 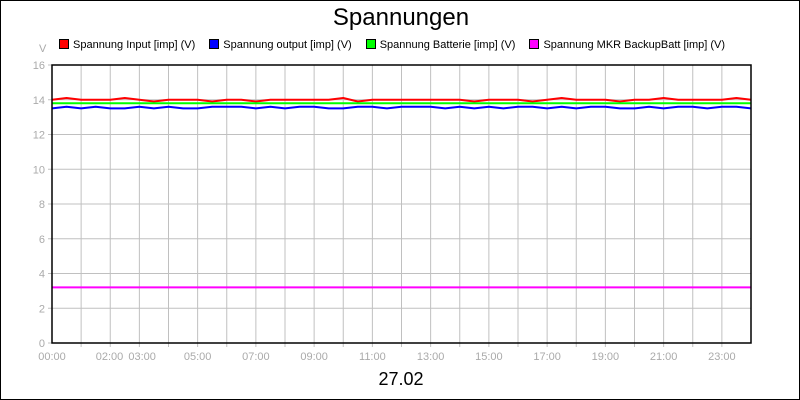 What do you see at coordinates (489, 357) in the screenshot?
I see `x-tick-label: 15:00` at bounding box center [489, 357].